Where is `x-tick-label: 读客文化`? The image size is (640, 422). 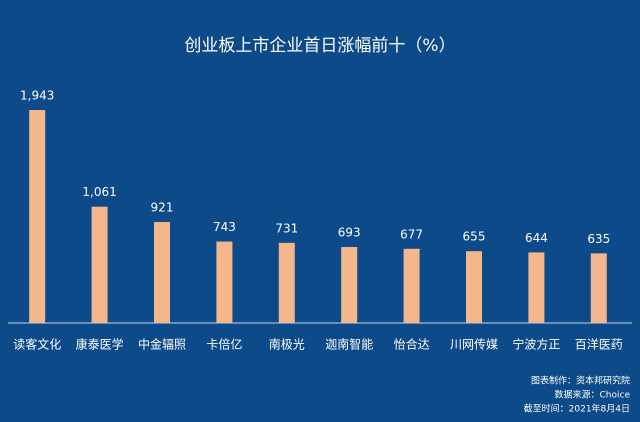 x-tick-label: 读客文化 is located at coordinates (37, 344).